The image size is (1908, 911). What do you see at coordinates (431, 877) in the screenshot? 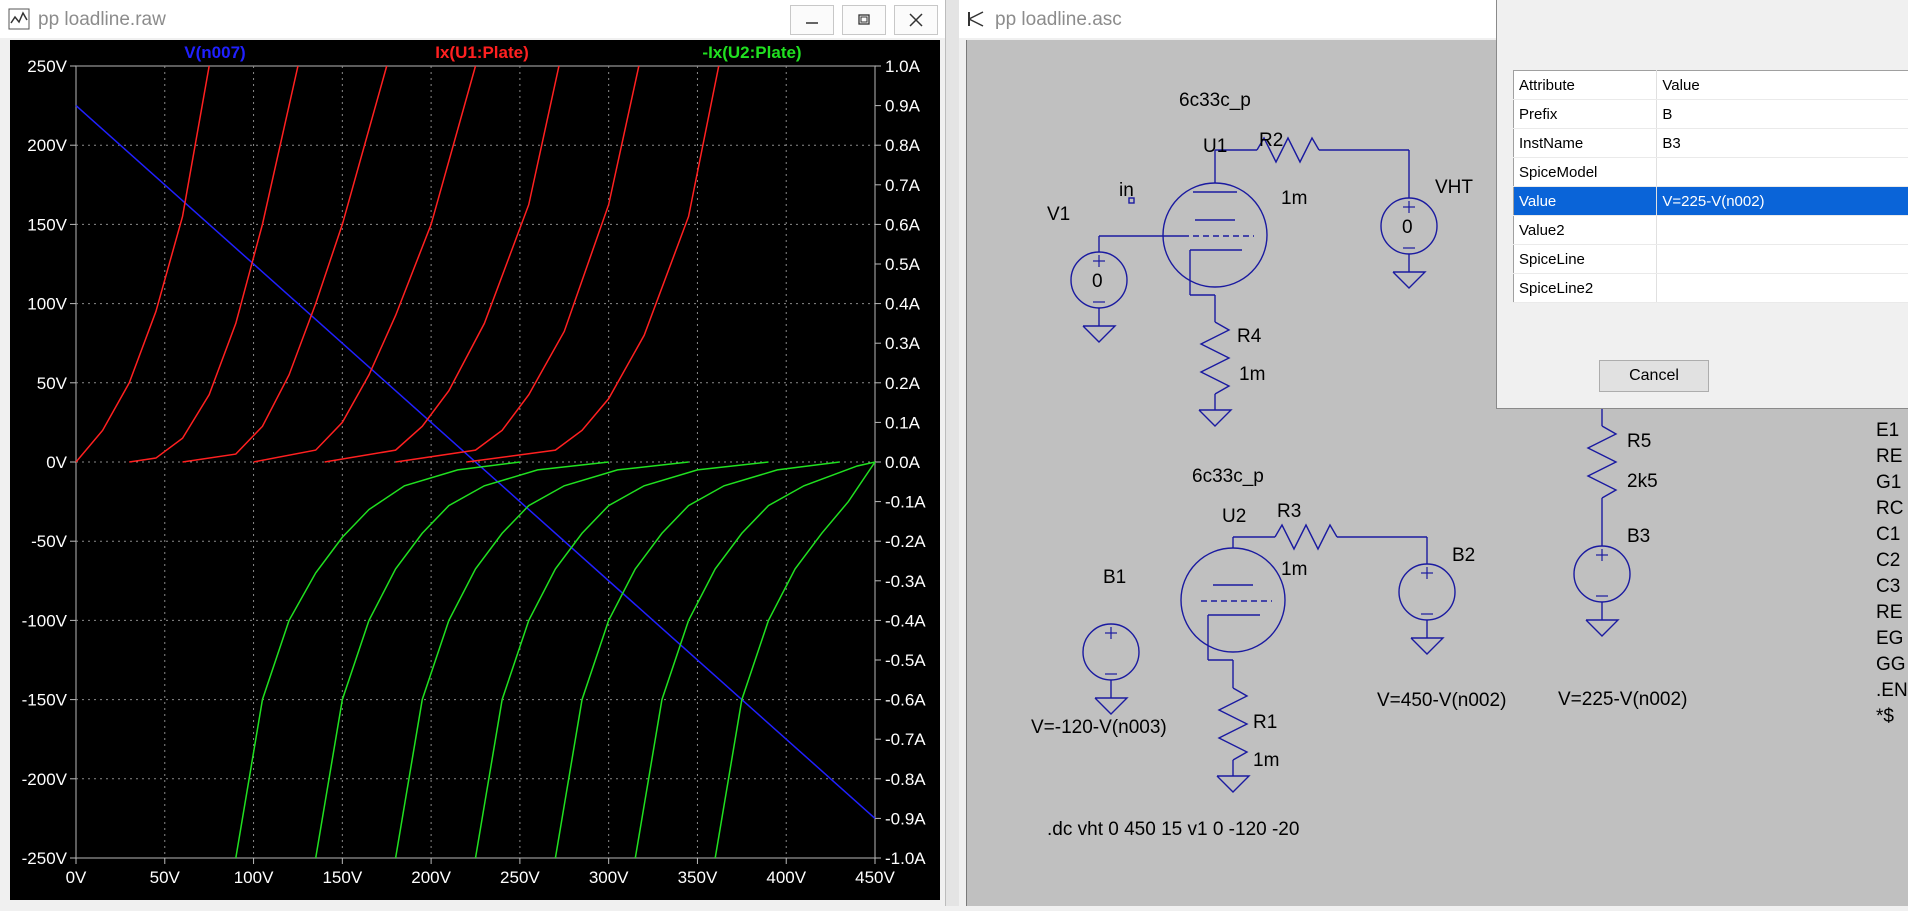
I see `x-tick-label: 200V` at bounding box center [431, 877].